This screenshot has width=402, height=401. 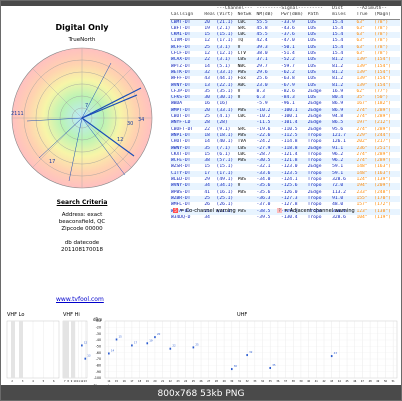 I want to click on tvfool-link: www.tvfool.com, so click(x=80, y=299).